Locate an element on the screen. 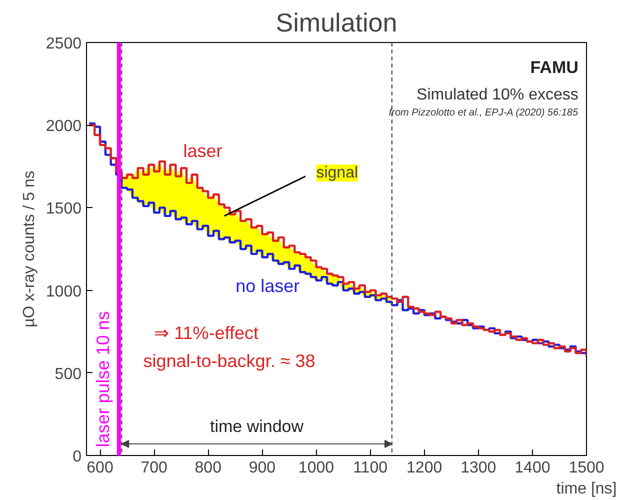  x-tick-label: 1400 is located at coordinates (532, 468).